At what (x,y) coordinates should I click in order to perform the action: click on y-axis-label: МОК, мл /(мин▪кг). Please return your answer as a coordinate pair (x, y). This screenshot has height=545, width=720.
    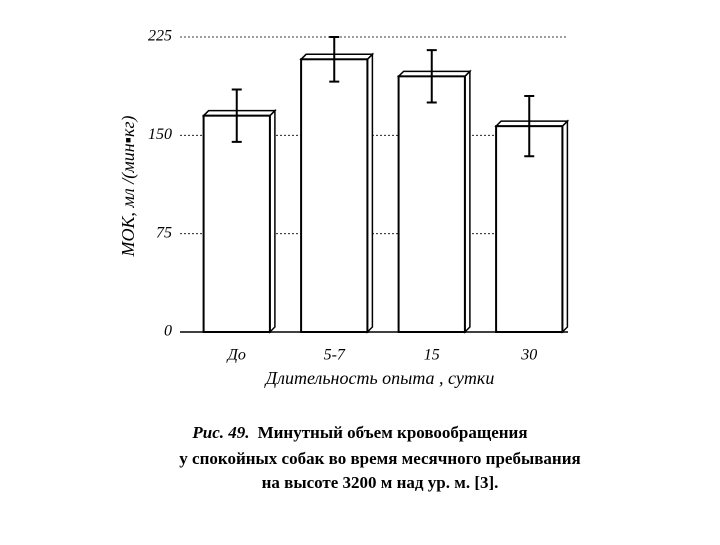
    Looking at the image, I should click on (128, 186).